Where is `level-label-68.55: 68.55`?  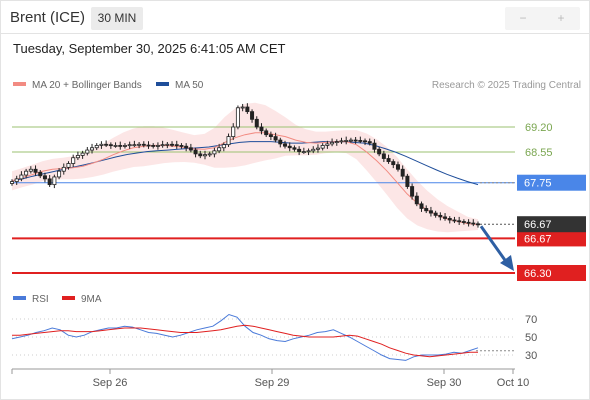 level-label-68.55: 68.55 is located at coordinates (539, 153).